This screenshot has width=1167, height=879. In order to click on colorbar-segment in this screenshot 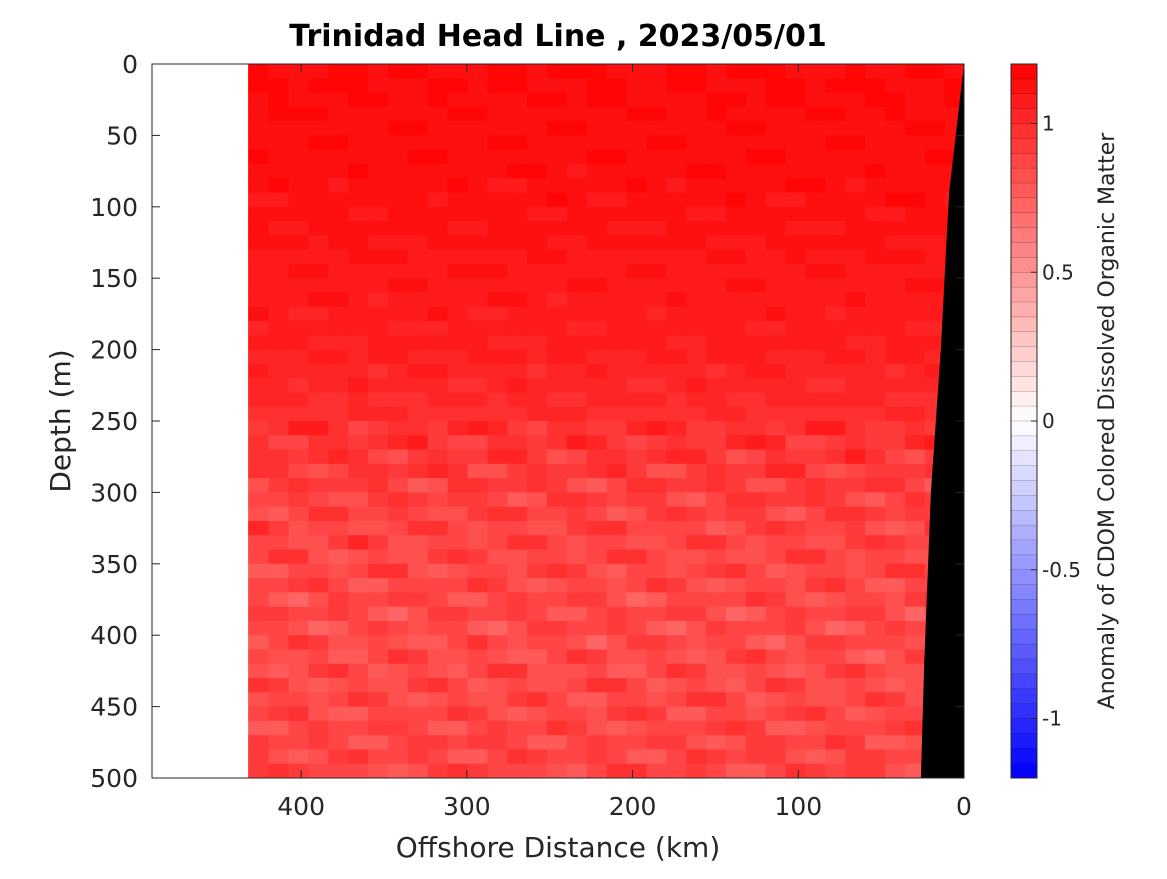, I will do `click(1024, 533)`.